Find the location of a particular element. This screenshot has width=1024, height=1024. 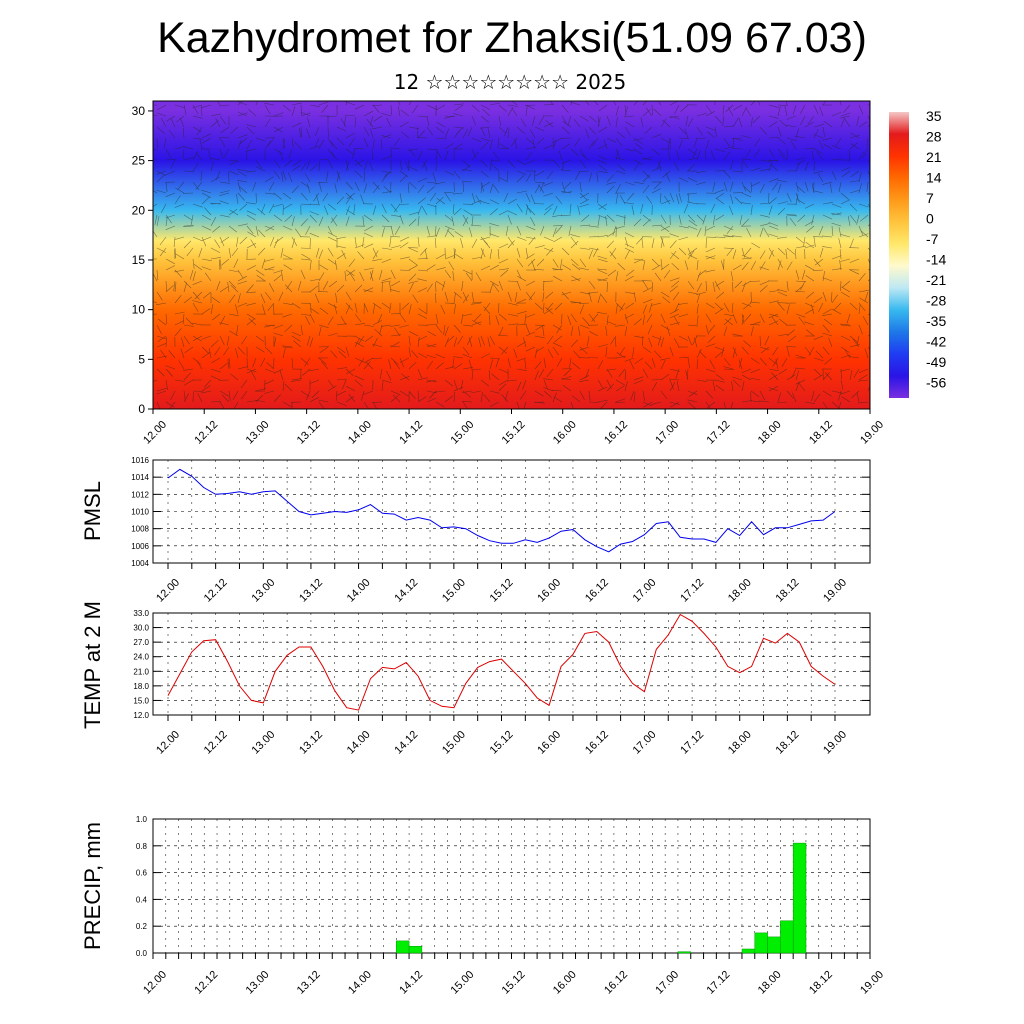

y-tick-label: 5 is located at coordinates (141, 359).